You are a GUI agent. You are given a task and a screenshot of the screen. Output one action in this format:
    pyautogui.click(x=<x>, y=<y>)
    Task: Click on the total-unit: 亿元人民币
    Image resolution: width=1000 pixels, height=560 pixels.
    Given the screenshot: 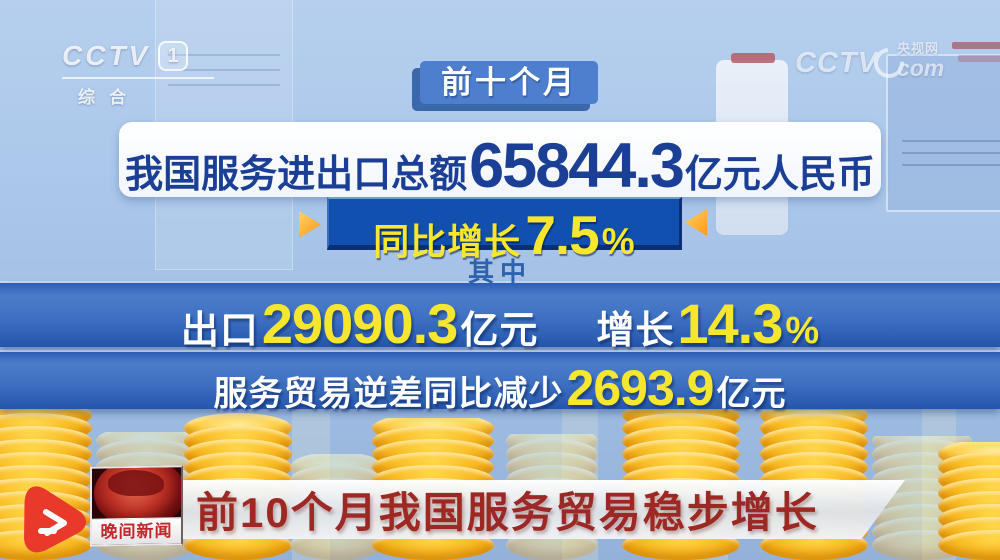 What is the action you would take?
    pyautogui.click(x=779, y=175)
    